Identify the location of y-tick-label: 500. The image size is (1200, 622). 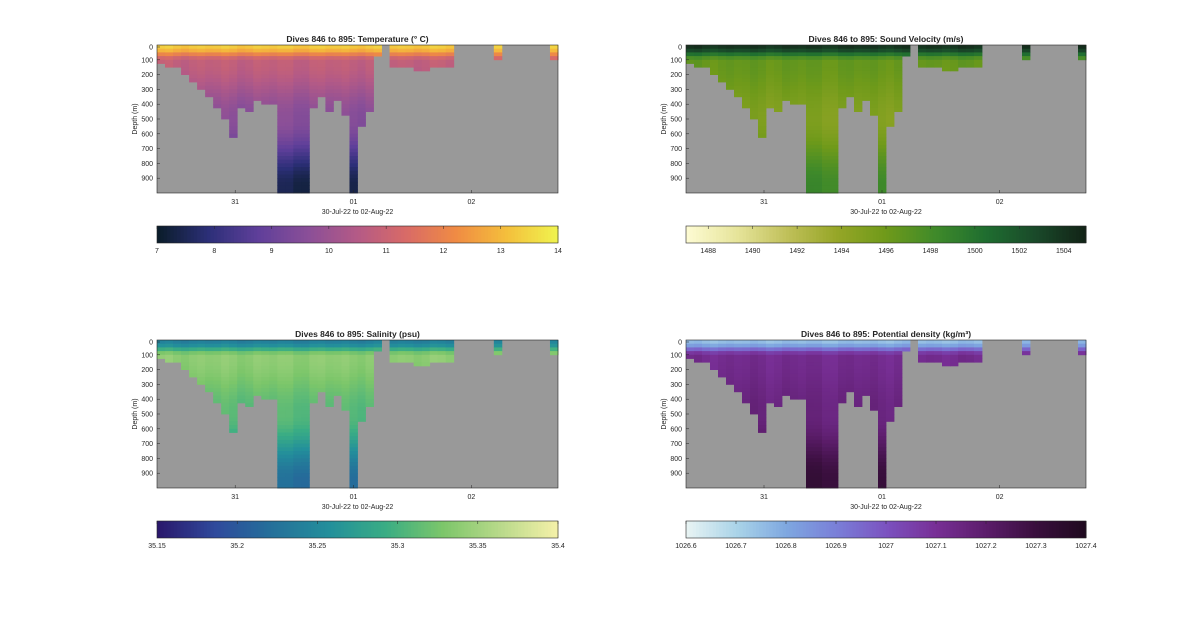
(147, 415).